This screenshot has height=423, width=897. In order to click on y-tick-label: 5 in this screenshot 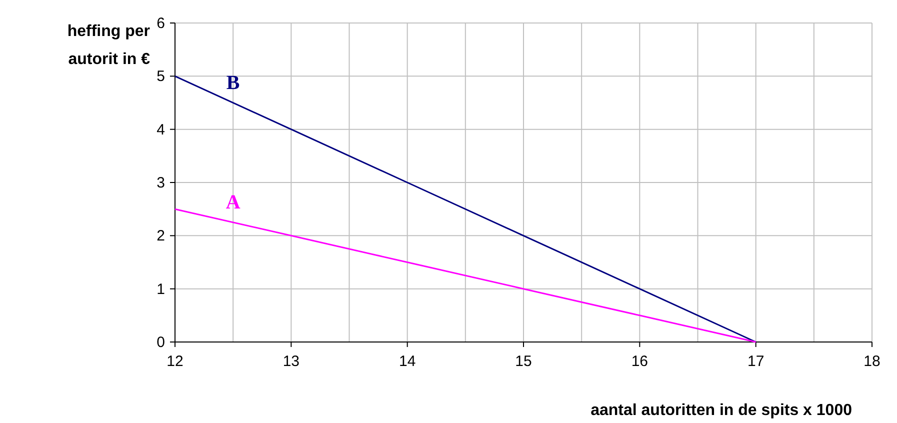, I will do `click(160, 77)`.